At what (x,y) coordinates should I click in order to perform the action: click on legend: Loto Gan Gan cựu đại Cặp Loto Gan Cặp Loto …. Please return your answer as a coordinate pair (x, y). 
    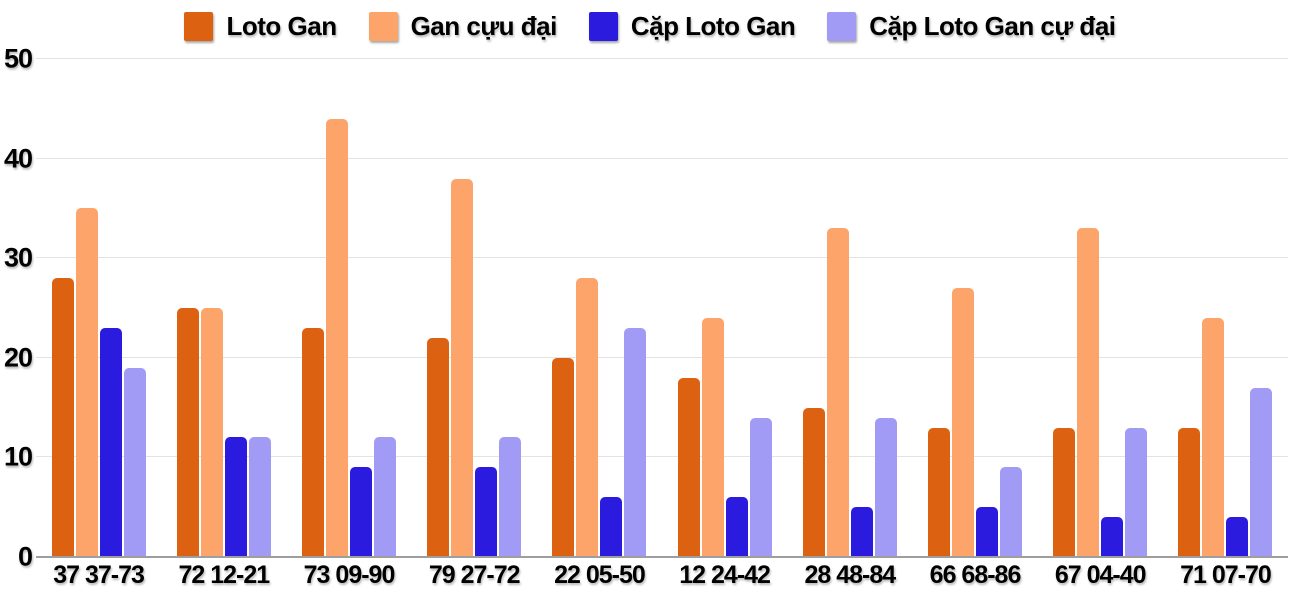
    Looking at the image, I should click on (650, 26).